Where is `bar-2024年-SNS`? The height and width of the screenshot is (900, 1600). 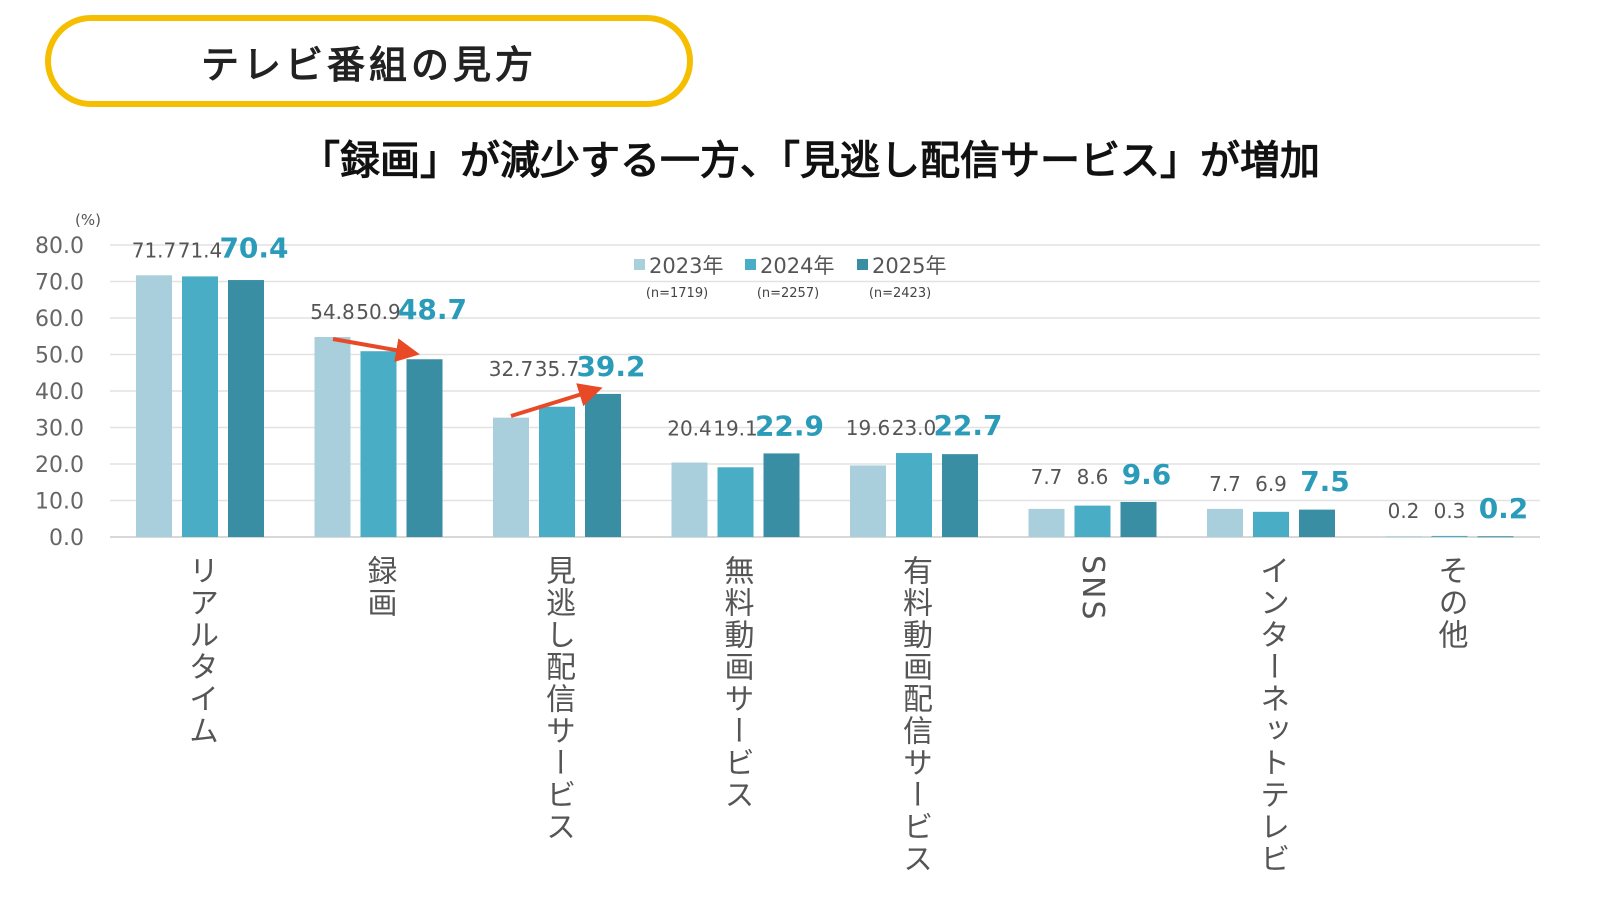
bar-2024年-SNS is located at coordinates (1092, 521).